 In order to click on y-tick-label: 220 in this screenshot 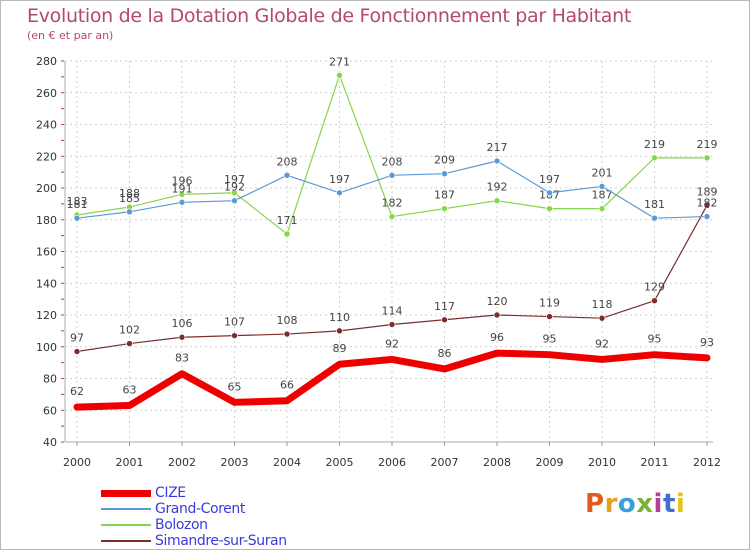, I will do `click(46, 156)`.